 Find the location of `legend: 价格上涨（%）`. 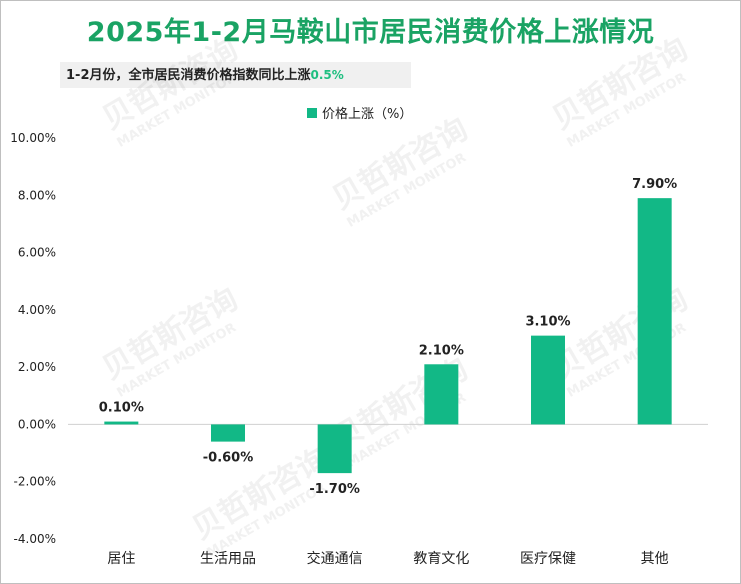

legend: 价格上涨（%） is located at coordinates (359, 114).